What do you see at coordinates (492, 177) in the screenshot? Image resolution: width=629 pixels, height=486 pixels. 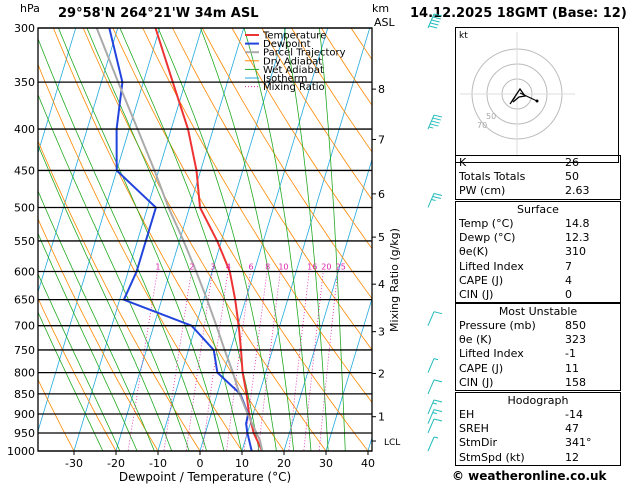 I see `basic-index-label: Totals Totals` at bounding box center [492, 177].